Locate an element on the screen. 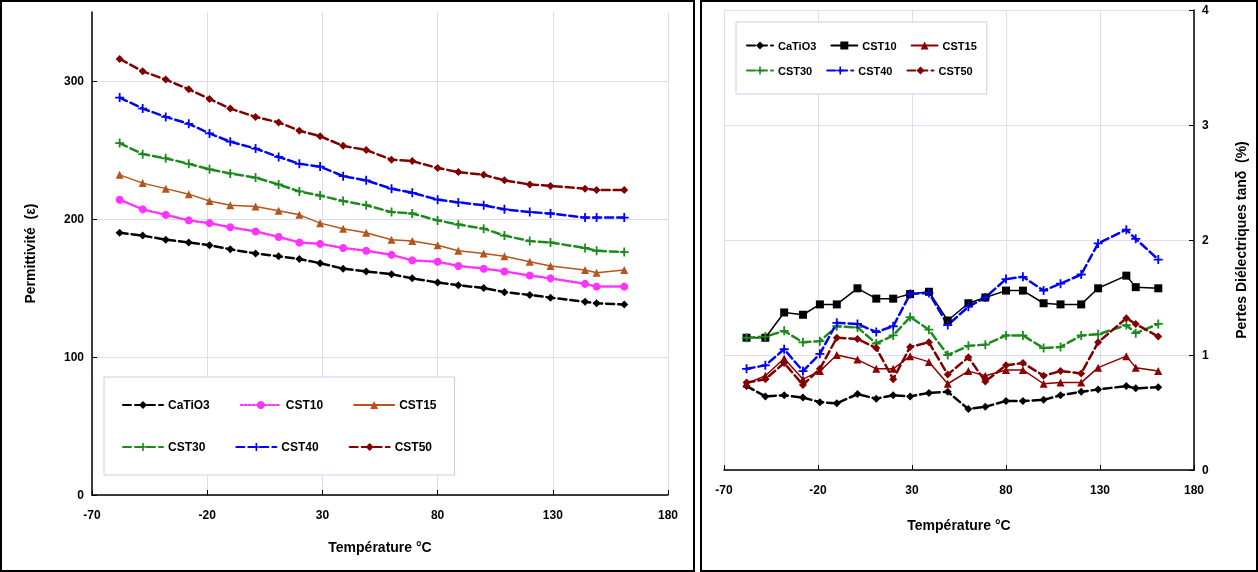 The height and width of the screenshot is (572, 1258). y2-tick-label: 2 is located at coordinates (1205, 240).